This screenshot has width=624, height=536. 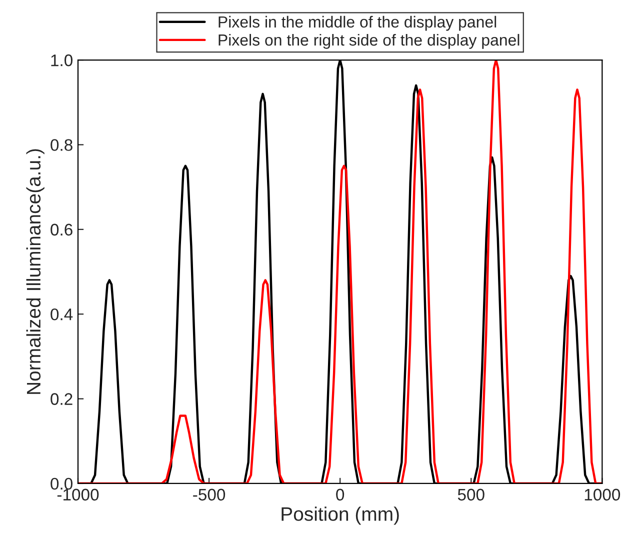 What do you see at coordinates (35, 271) in the screenshot?
I see `y-axis-title: Normalized Illuminance(a.u.)` at bounding box center [35, 271].